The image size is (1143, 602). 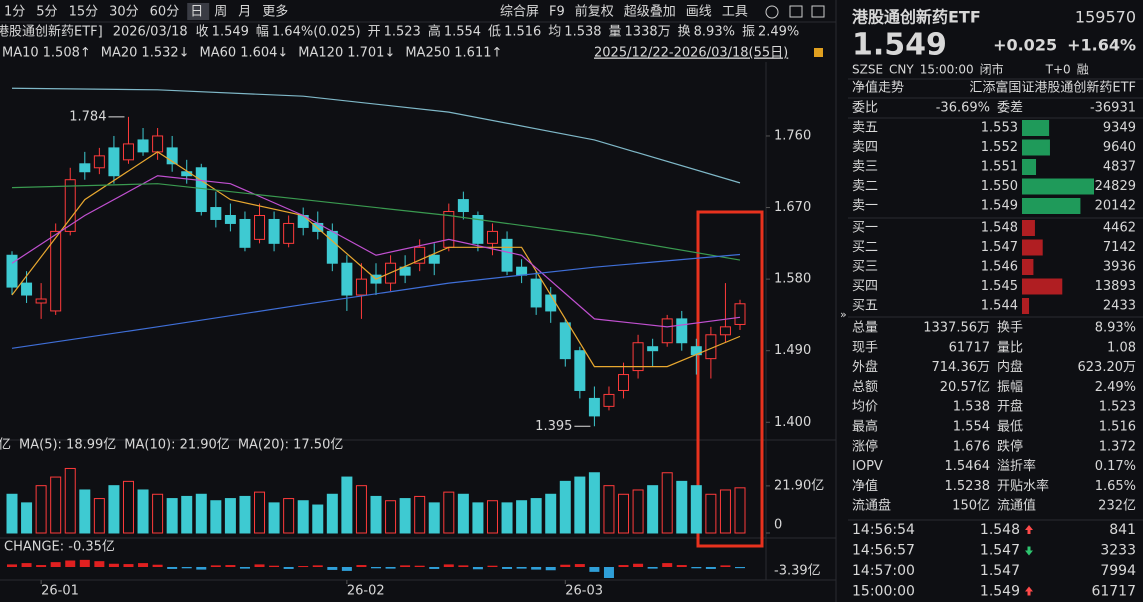 What do you see at coordinates (963, 108) in the screenshot?
I see `ratio-value: -36.69%` at bounding box center [963, 108].